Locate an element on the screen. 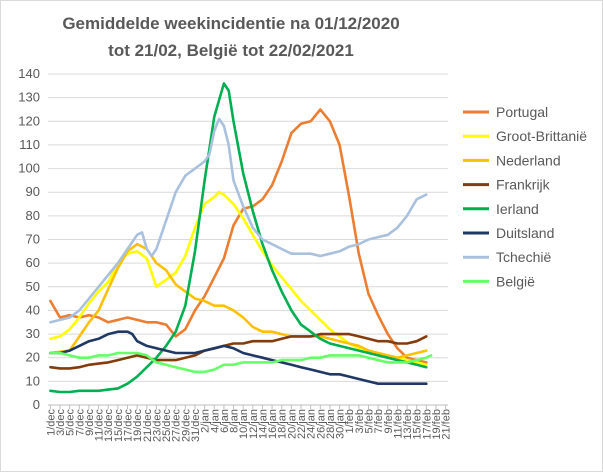  y-tick-label: 80 is located at coordinates (33, 215).